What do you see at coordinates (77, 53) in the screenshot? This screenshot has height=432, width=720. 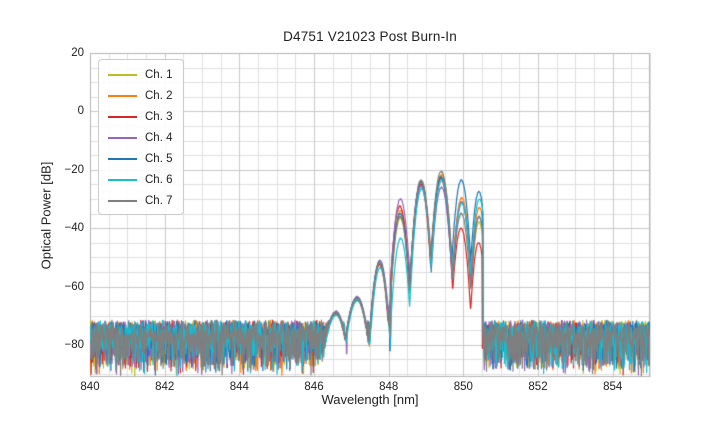 I see `y-tick-label: 20` at bounding box center [77, 53].